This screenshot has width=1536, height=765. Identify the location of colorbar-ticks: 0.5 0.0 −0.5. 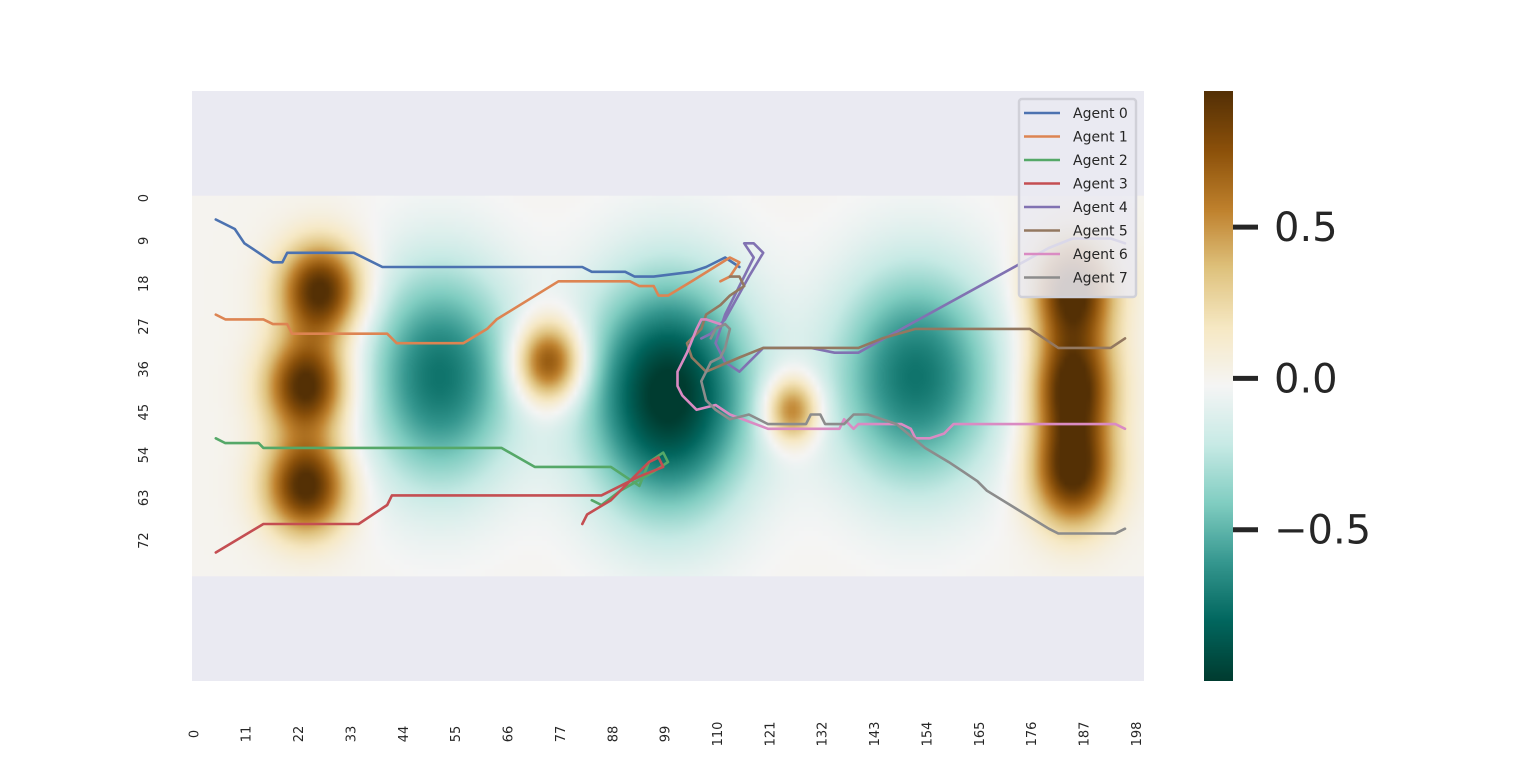
(1302, 379).